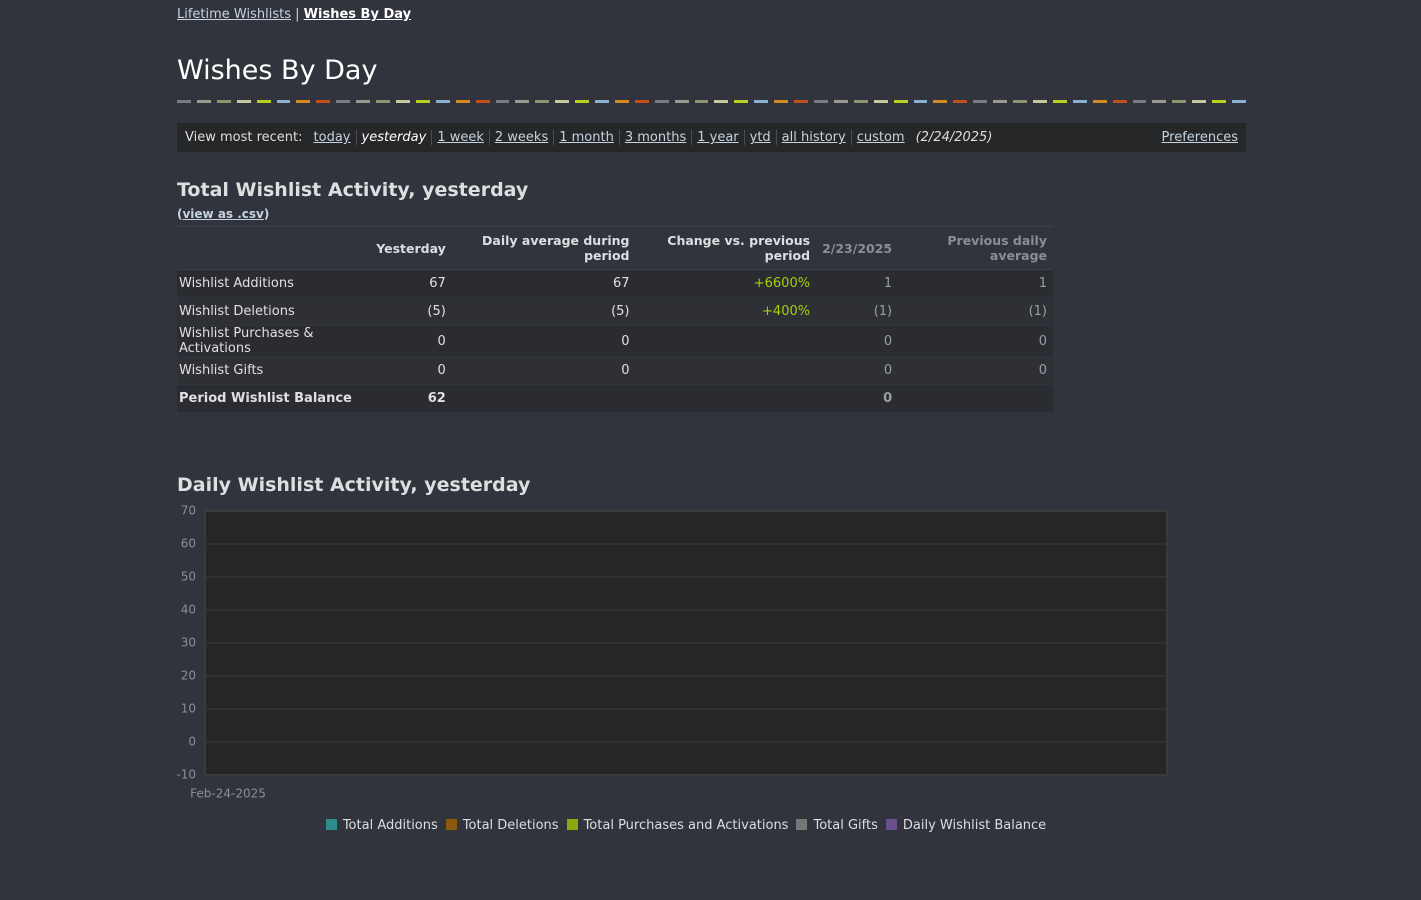  What do you see at coordinates (274, 311) in the screenshot?
I see `row-label: Wishlist Deletions` at bounding box center [274, 311].